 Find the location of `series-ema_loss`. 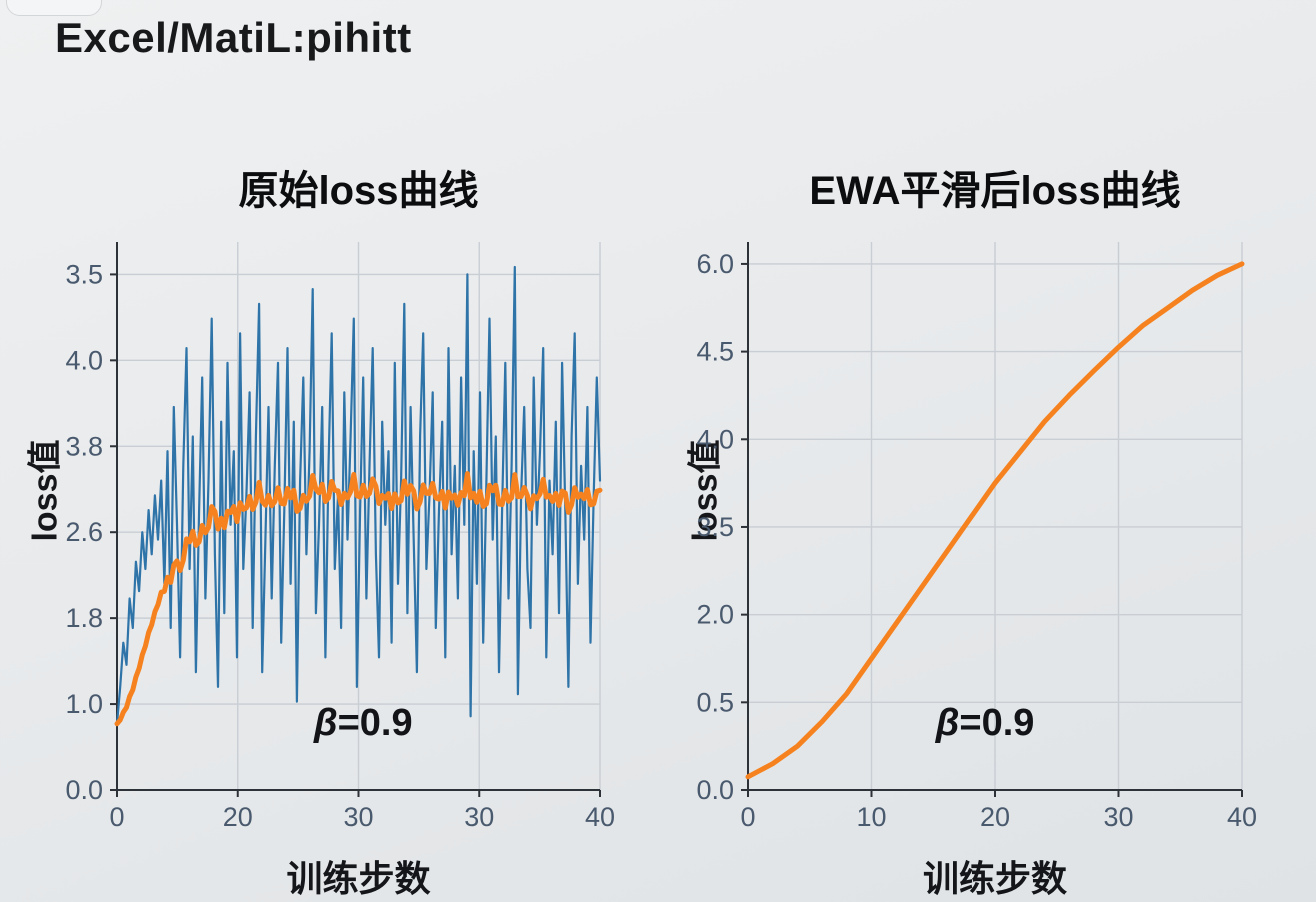

series-ema_loss is located at coordinates (358, 599).